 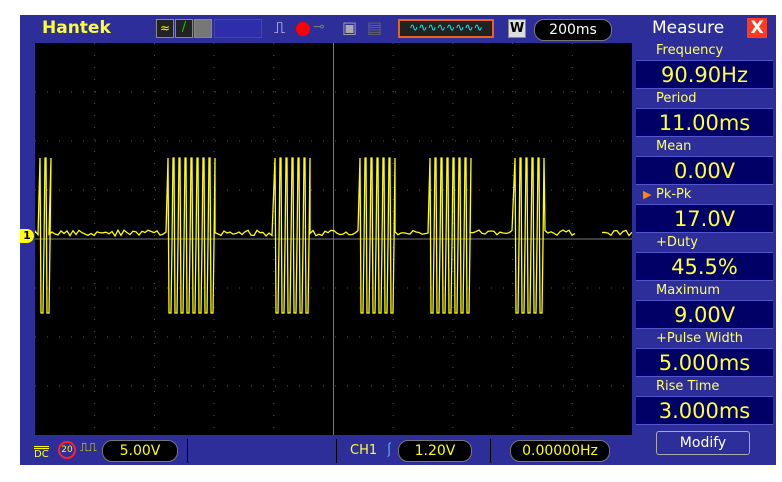 I want to click on modify-button: Modify, so click(x=703, y=443).